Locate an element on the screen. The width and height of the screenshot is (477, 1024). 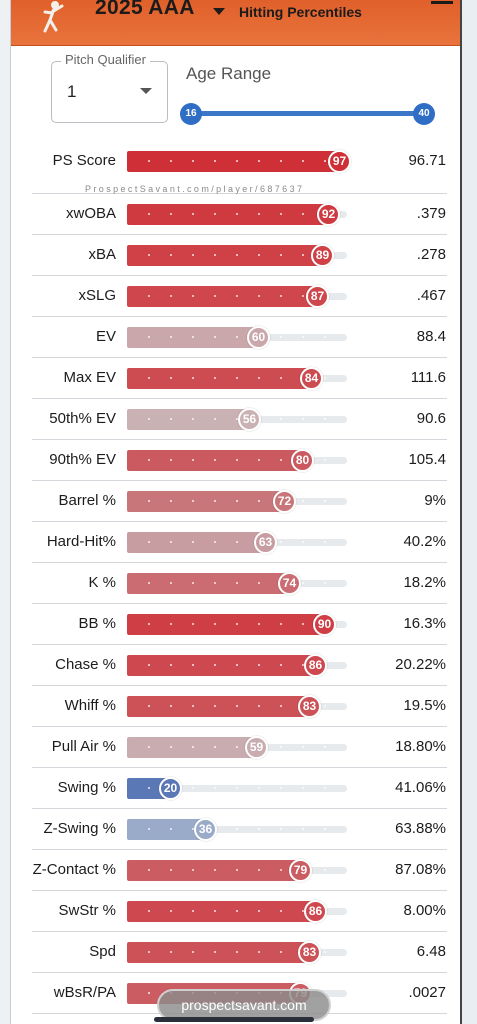
metric-row: xSLG 87 .467 is located at coordinates (239, 296).